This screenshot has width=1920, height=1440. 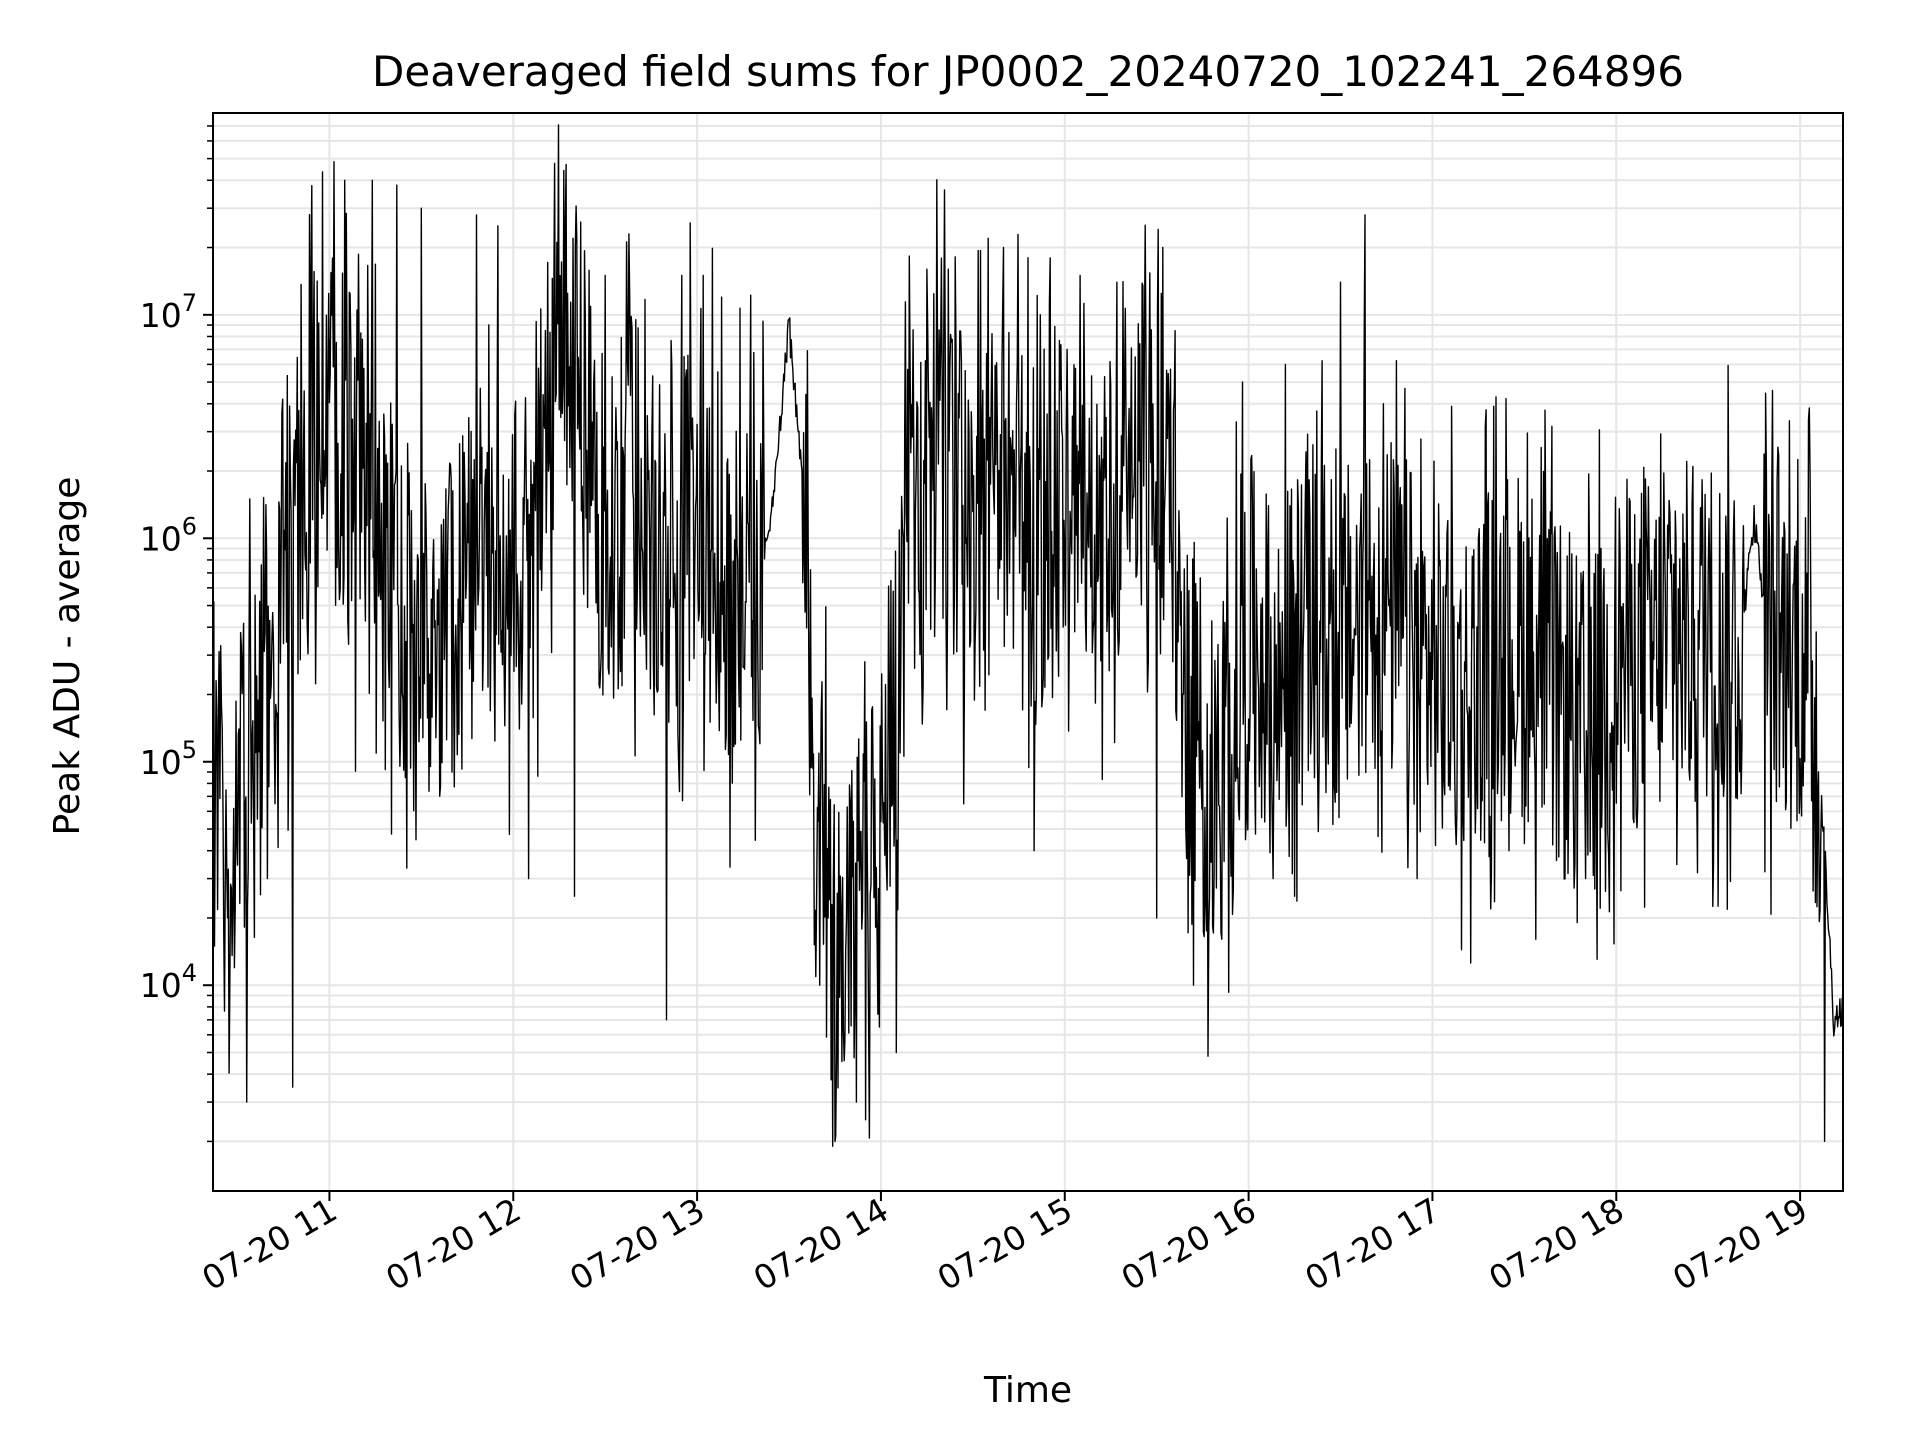 I want to click on y-tick-label: 10⁶, so click(x=168, y=535).